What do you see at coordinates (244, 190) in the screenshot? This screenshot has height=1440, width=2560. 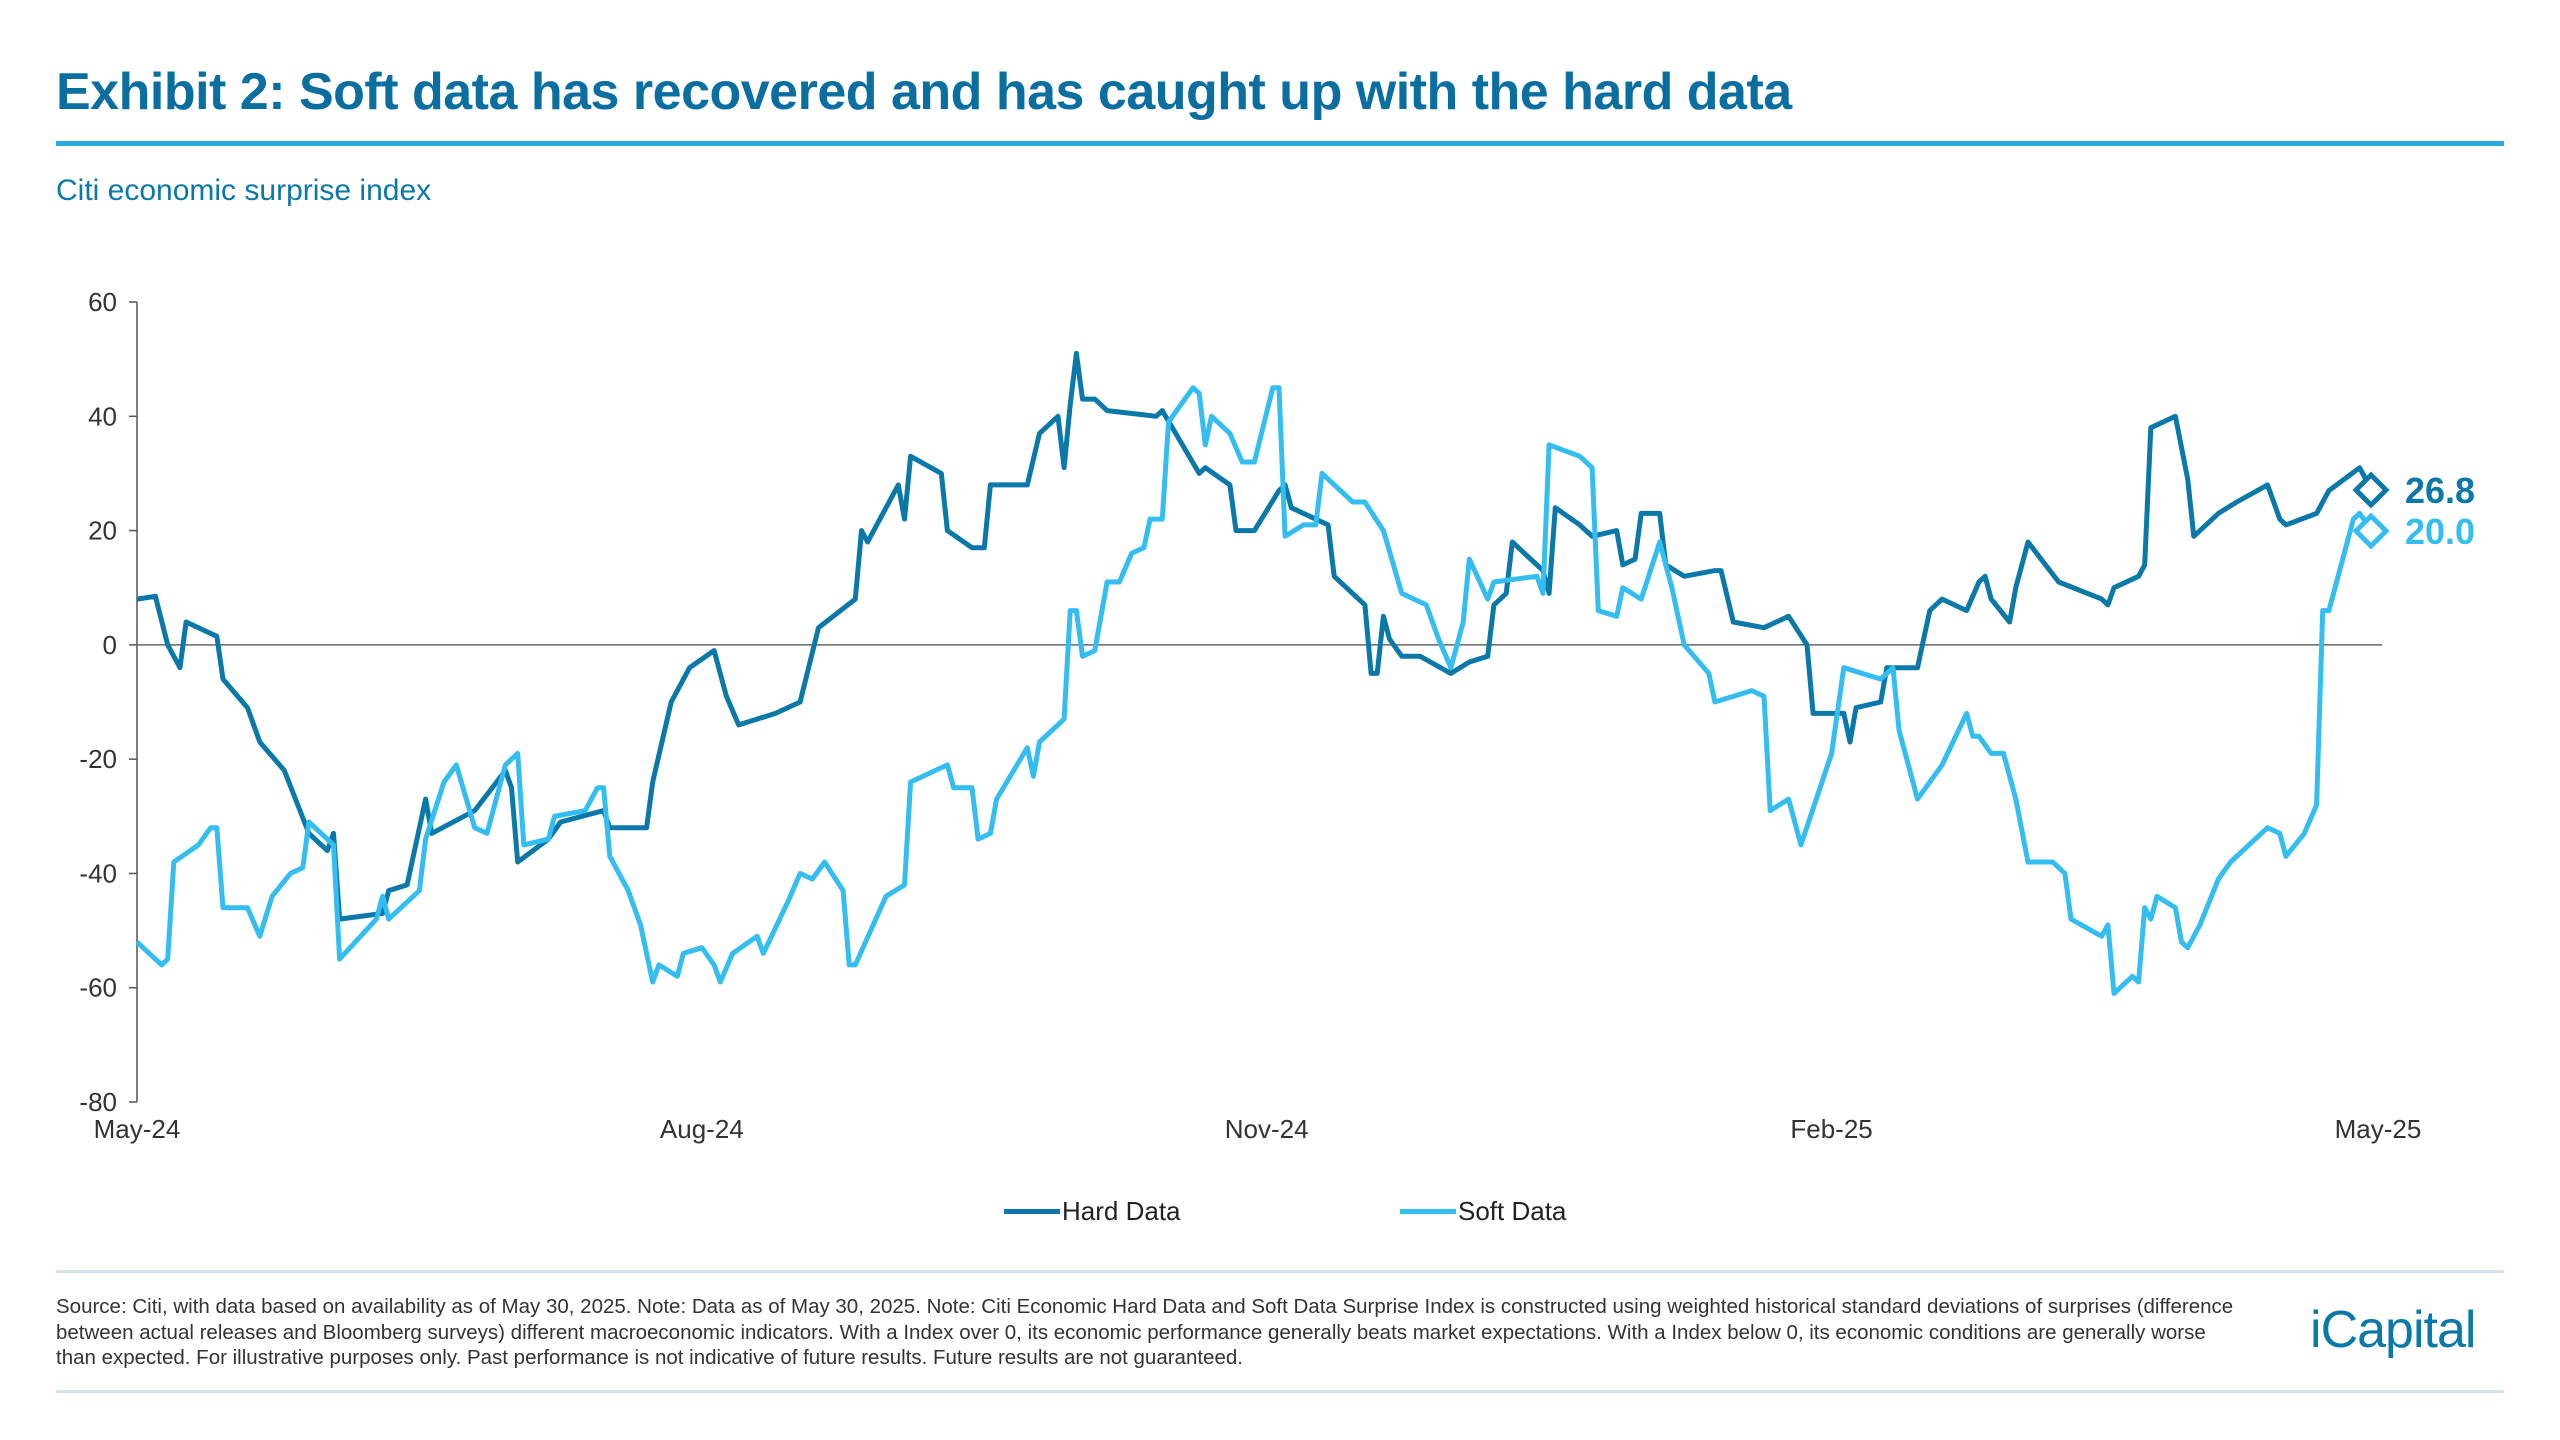 I see `chart-subtitle: Citi economic surprise index` at bounding box center [244, 190].